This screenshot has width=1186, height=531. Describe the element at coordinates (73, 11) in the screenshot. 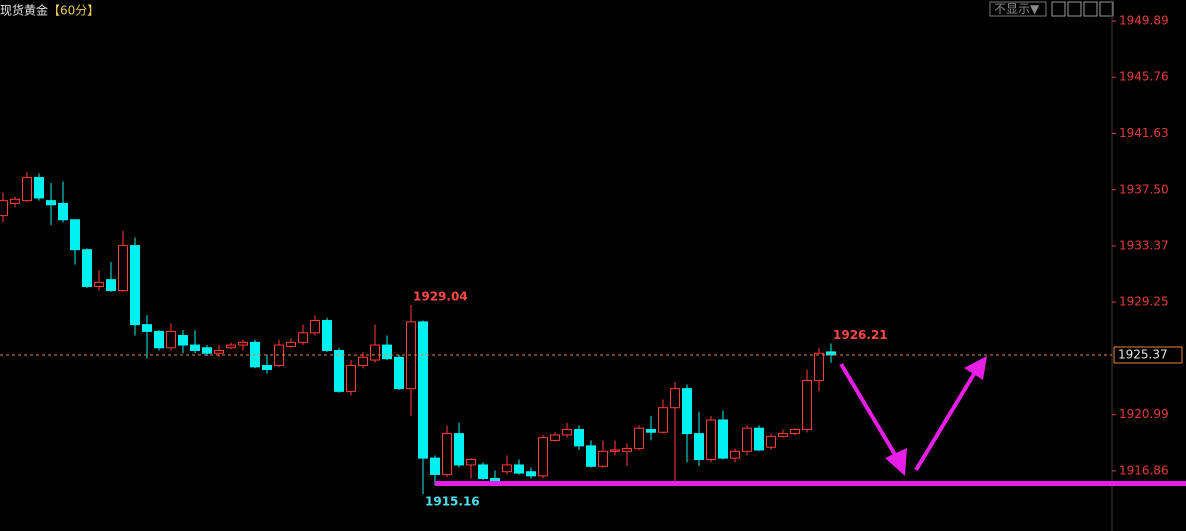

I see `period: 【60分】` at that location.